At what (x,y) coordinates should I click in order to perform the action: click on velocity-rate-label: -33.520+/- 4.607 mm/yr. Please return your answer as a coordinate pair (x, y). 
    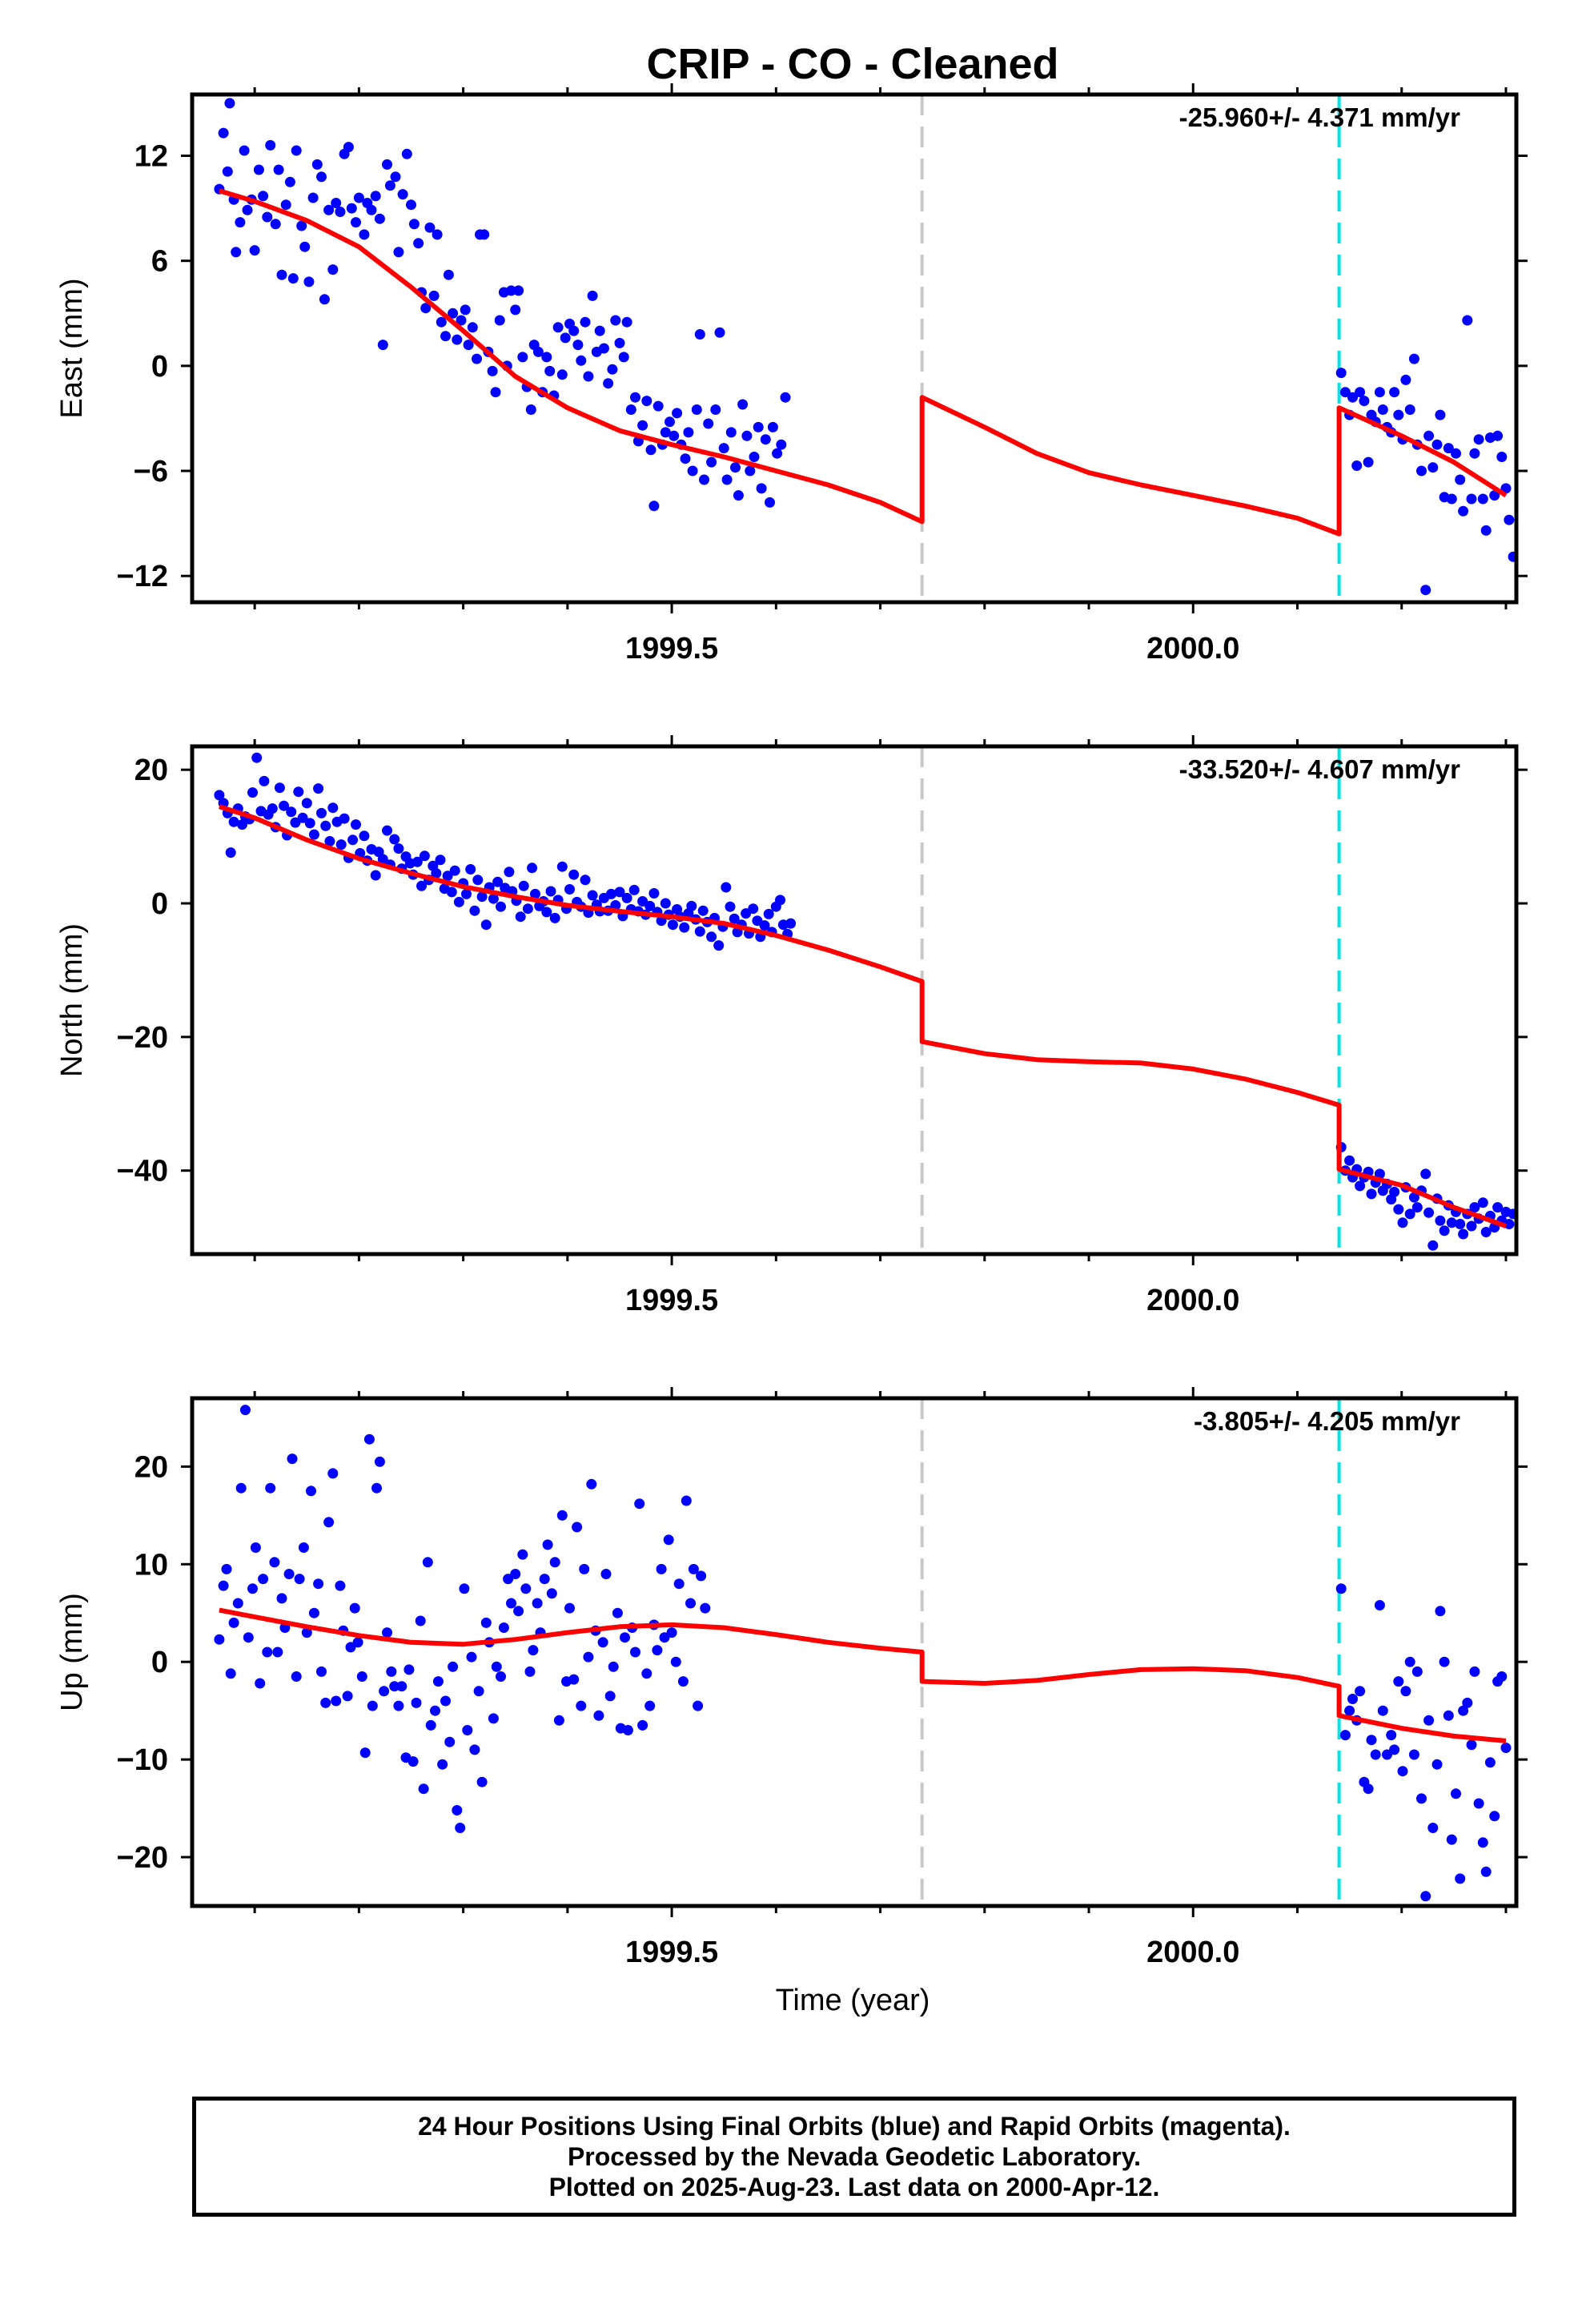
    Looking at the image, I should click on (1319, 769).